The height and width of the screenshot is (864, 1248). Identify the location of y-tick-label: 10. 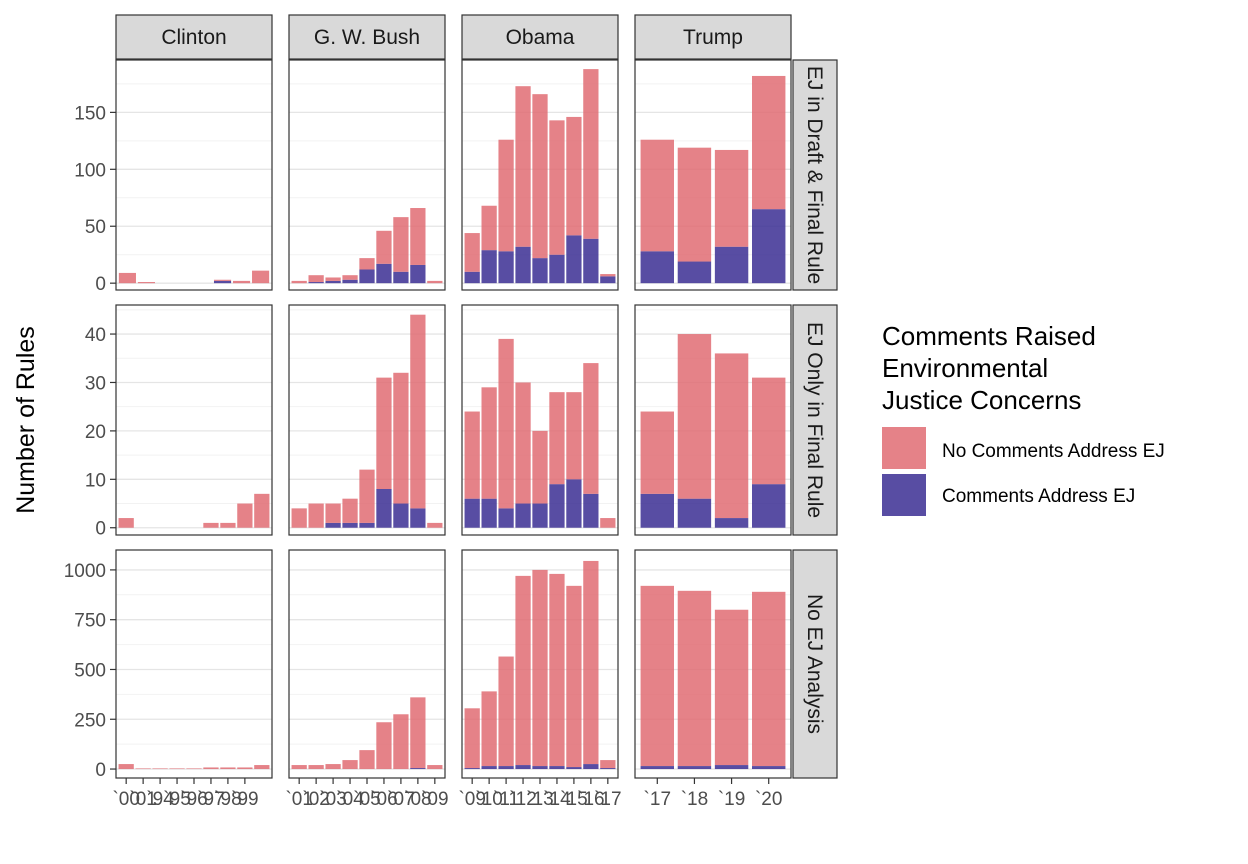
(95, 480).